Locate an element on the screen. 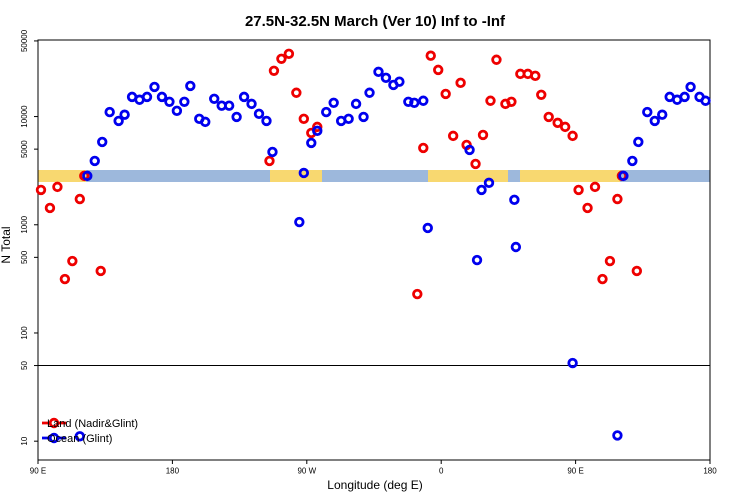  x-tick-label: 90 W is located at coordinates (306, 471).